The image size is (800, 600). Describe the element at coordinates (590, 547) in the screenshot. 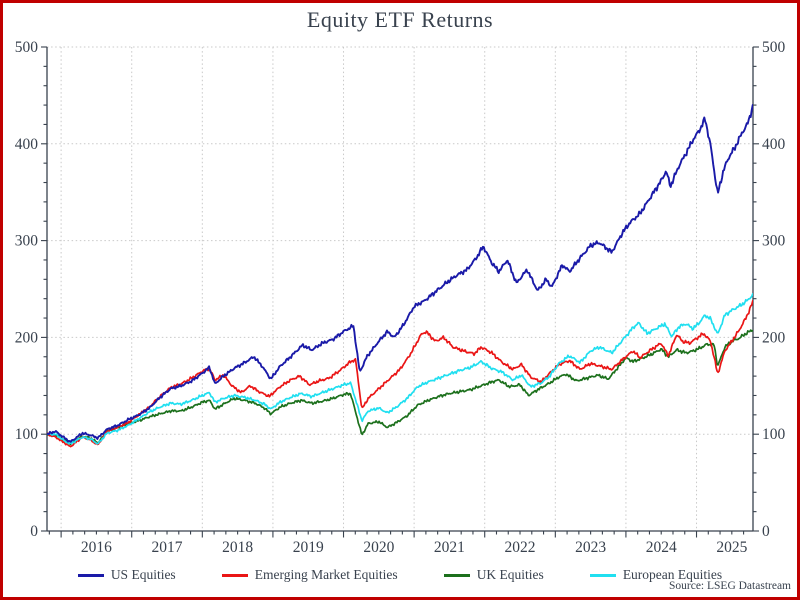

I see `svg-text: 2023` at that location.